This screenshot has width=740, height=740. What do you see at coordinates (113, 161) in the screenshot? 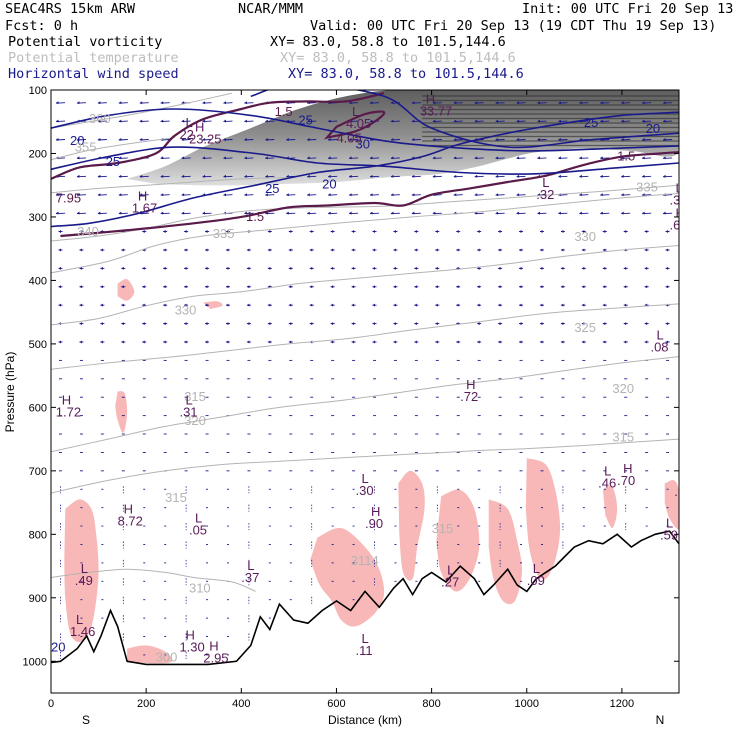
I see `contour-label-wind: 25` at bounding box center [113, 161].